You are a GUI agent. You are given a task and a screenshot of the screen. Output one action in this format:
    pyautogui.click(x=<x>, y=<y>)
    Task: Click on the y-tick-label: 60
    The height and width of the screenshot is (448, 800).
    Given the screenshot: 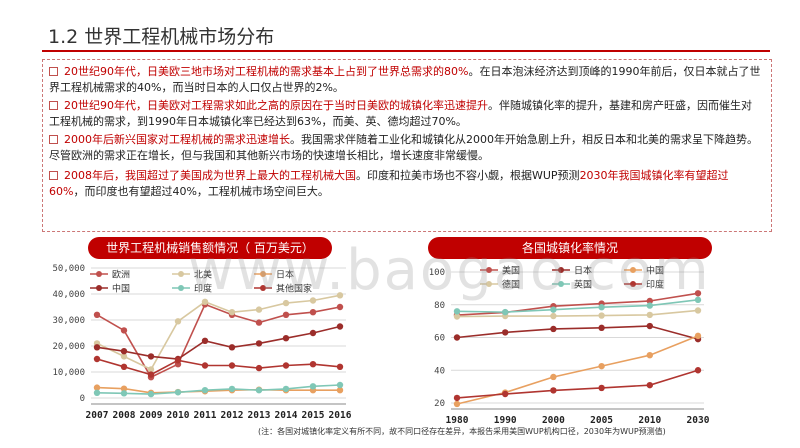 What is the action you would take?
    pyautogui.click(x=439, y=339)
    